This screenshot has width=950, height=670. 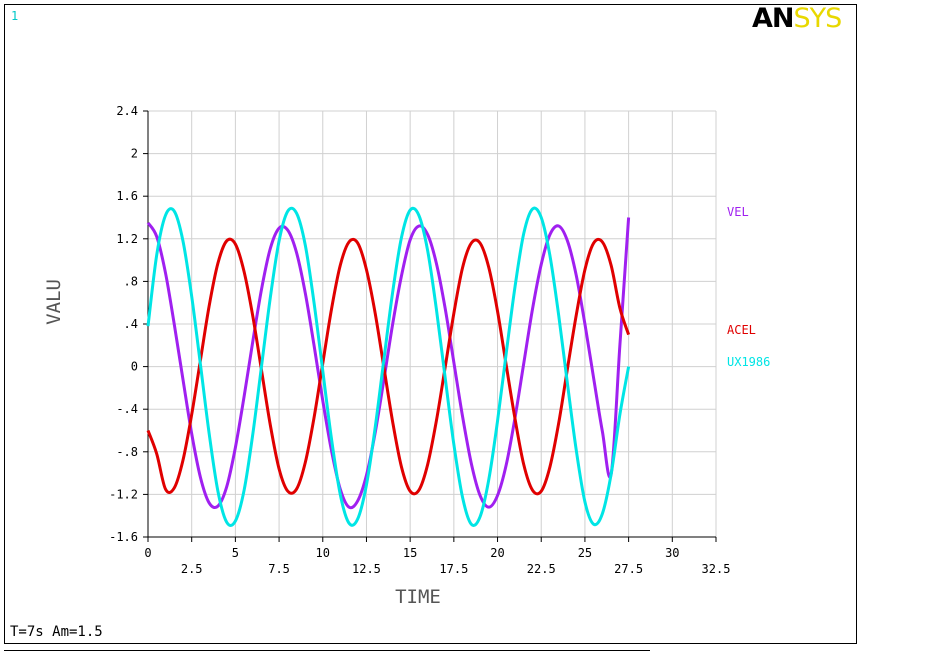 I want to click on prompt-separator-line, so click(x=327, y=650).